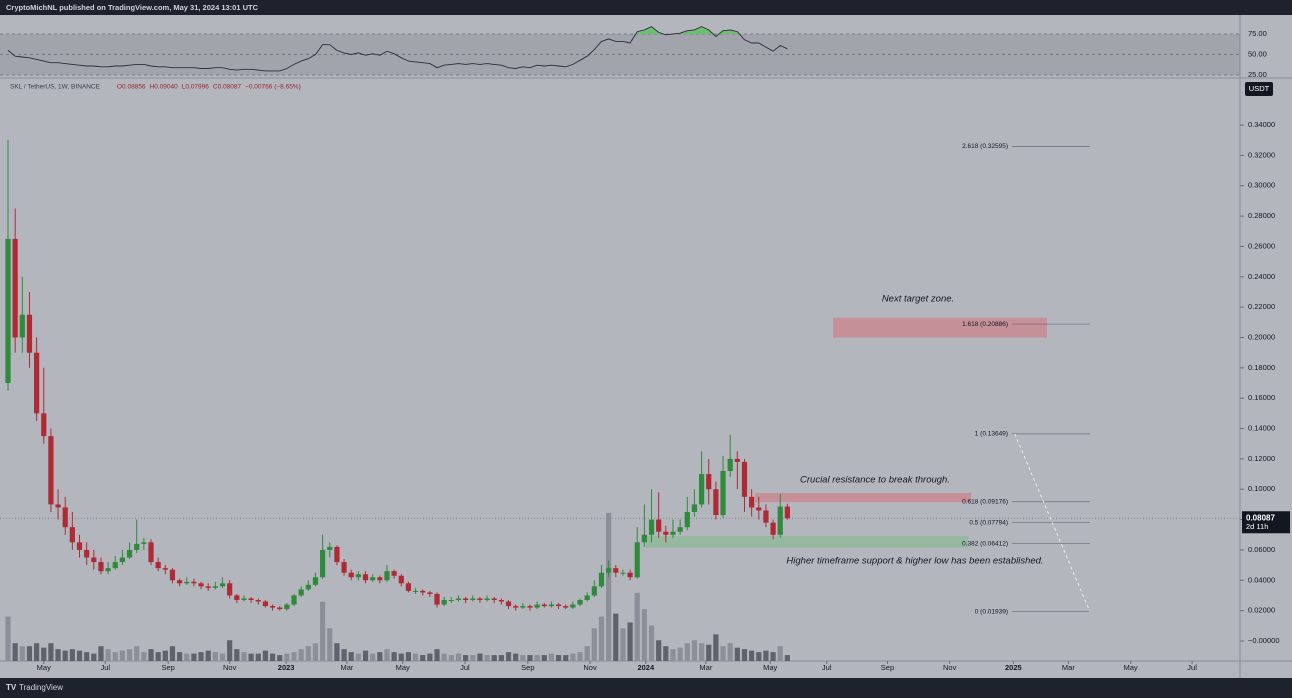  What do you see at coordinates (164, 87) in the screenshot?
I see `legend-value: H0.09040` at bounding box center [164, 87].